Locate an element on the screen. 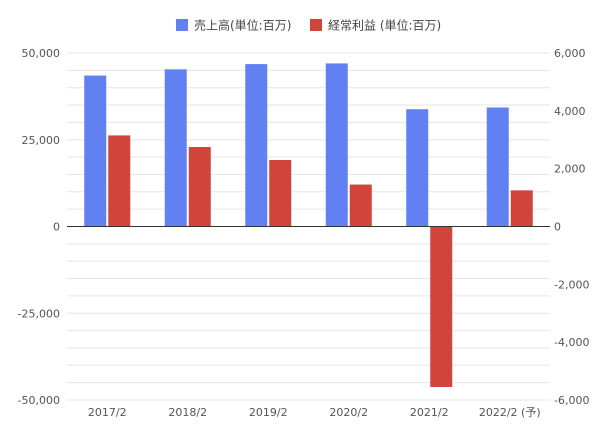  legend-label: 経常利益 (単位:百万) is located at coordinates (384, 25).